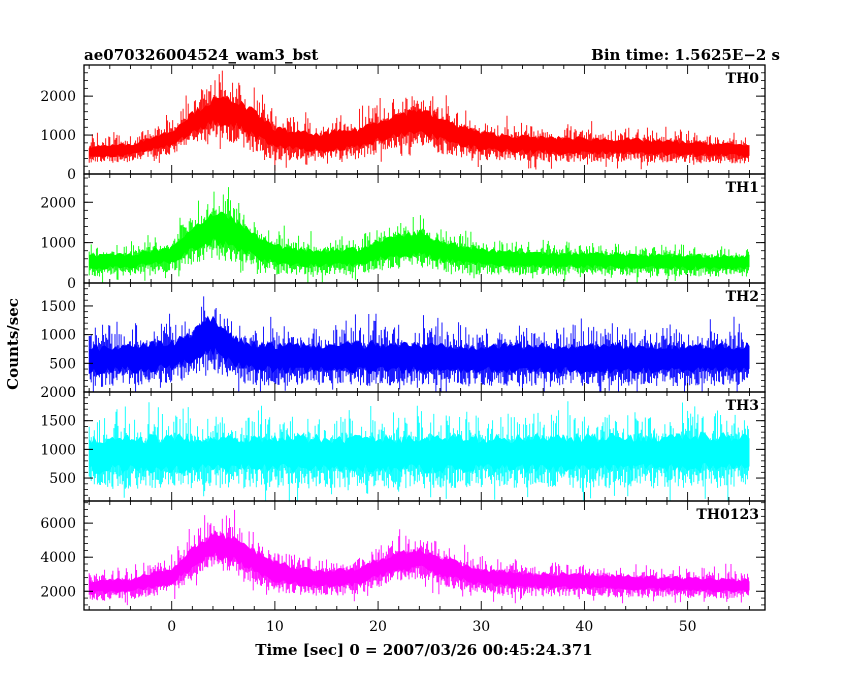 Image resolution: width=850 pixels, height=680 pixels. What do you see at coordinates (171, 627) in the screenshot?
I see `x-tick-label: 0` at bounding box center [171, 627].